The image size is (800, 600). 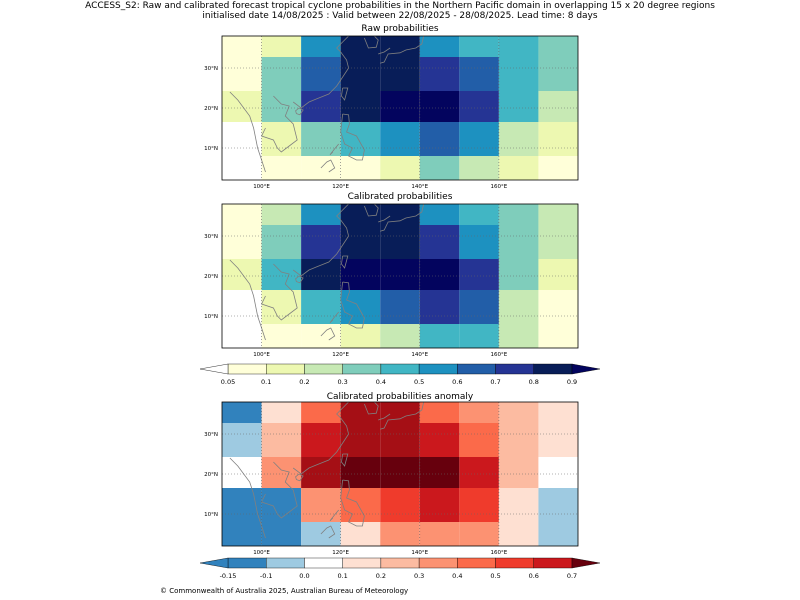 I want to click on y-tick-label: 10°N, so click(x=211, y=149).